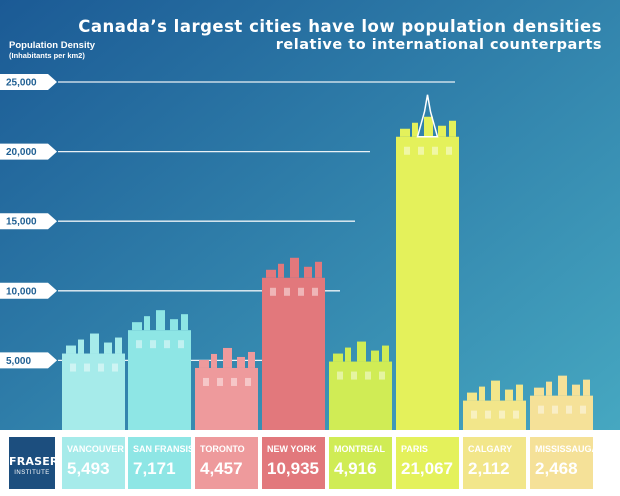  I want to click on value-label: 2,468, so click(556, 468).